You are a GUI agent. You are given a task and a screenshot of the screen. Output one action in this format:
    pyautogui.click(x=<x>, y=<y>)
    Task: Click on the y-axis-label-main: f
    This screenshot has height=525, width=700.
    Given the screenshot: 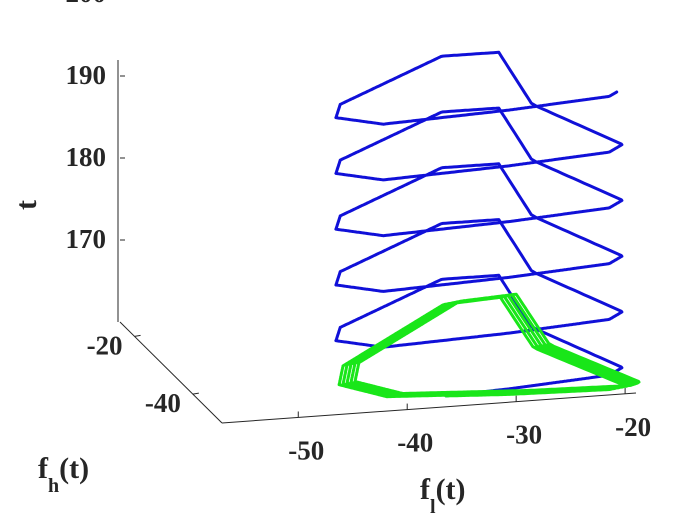 What is the action you would take?
    pyautogui.click(x=43, y=468)
    